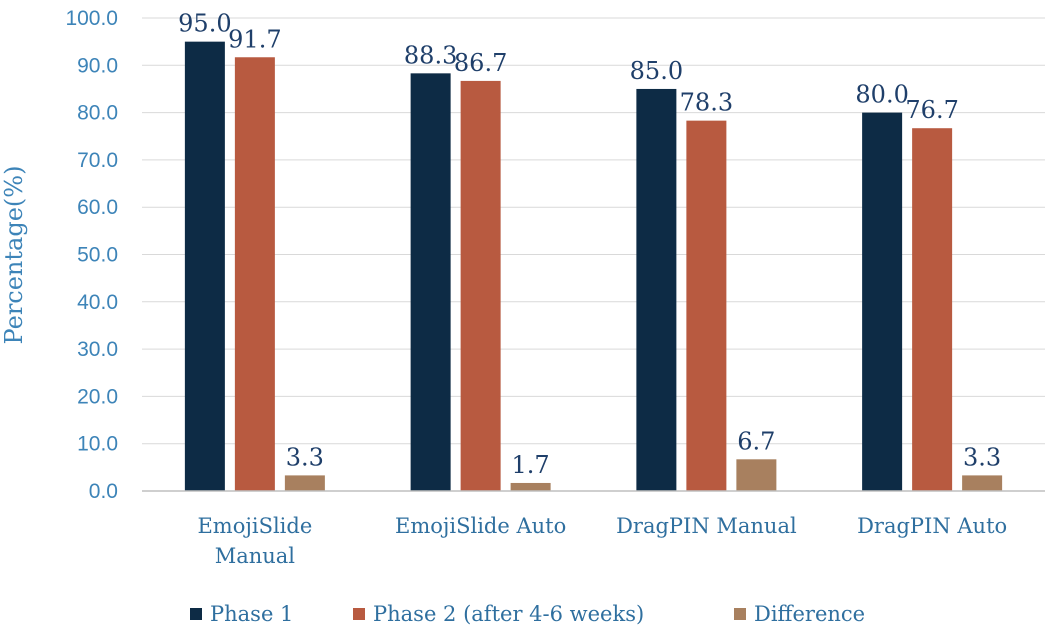  Describe the element at coordinates (706, 103) in the screenshot. I see `data-label: 78.3` at that location.